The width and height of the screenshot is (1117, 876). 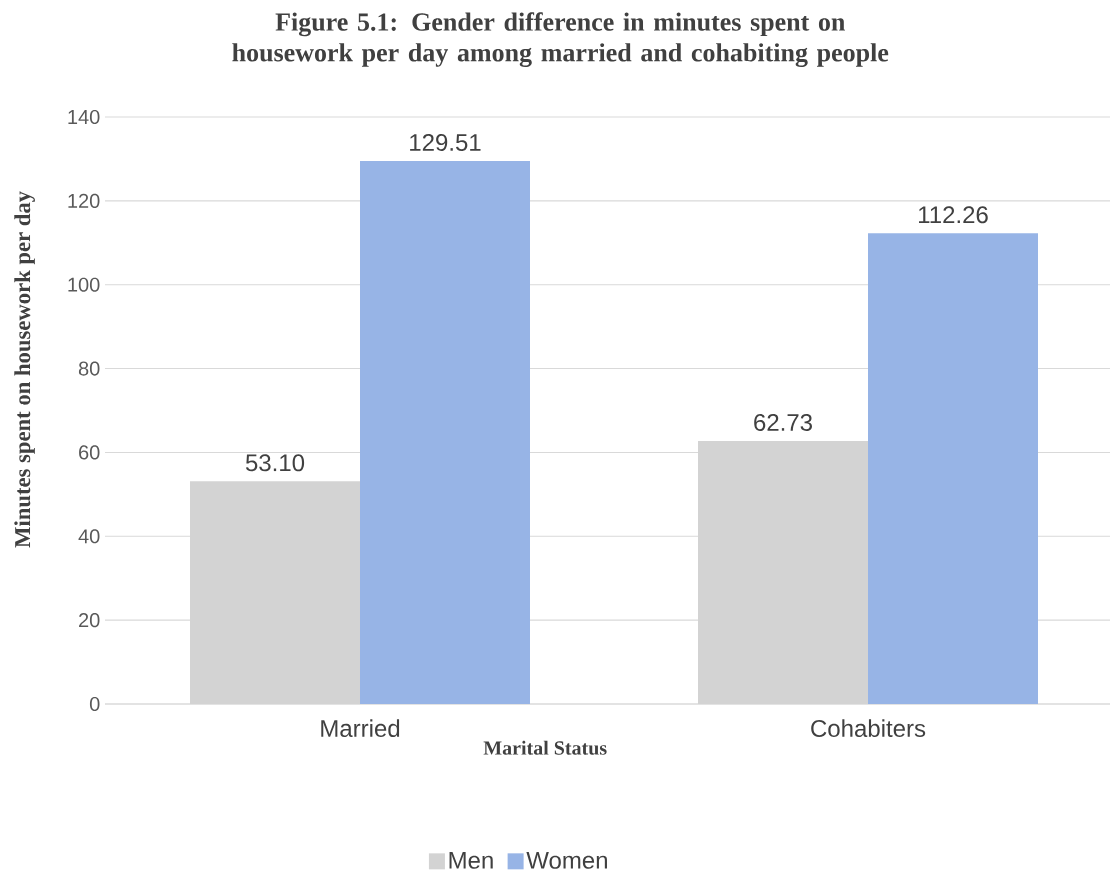 What do you see at coordinates (545, 747) in the screenshot?
I see `x-axis-title: Marital Status` at bounding box center [545, 747].